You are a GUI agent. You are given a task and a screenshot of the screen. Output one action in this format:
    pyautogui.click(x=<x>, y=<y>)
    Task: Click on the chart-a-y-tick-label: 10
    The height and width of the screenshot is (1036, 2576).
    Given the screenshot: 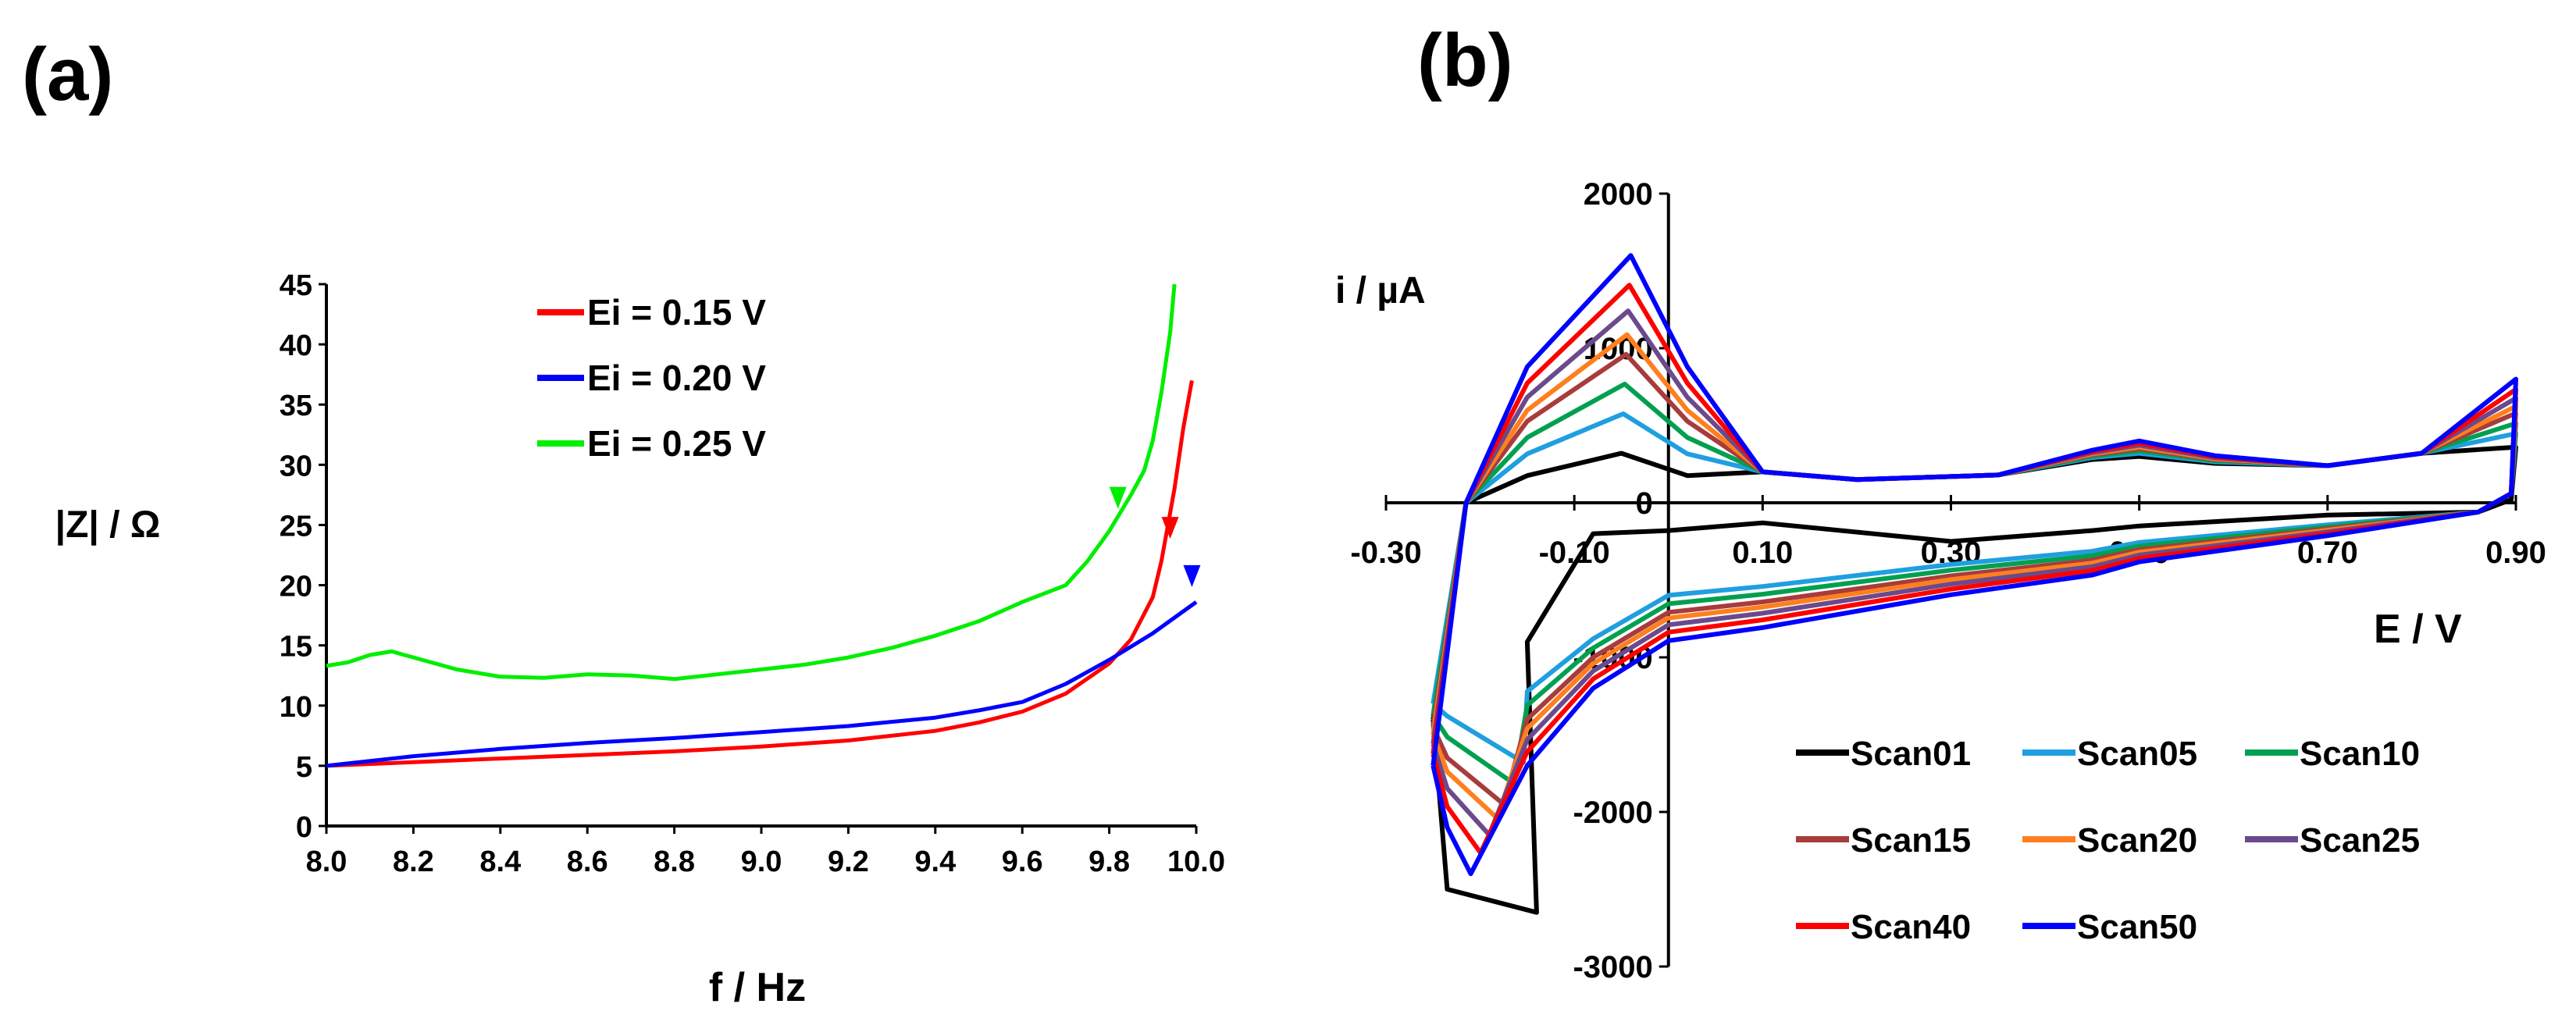 What is the action you would take?
    pyautogui.click(x=296, y=707)
    